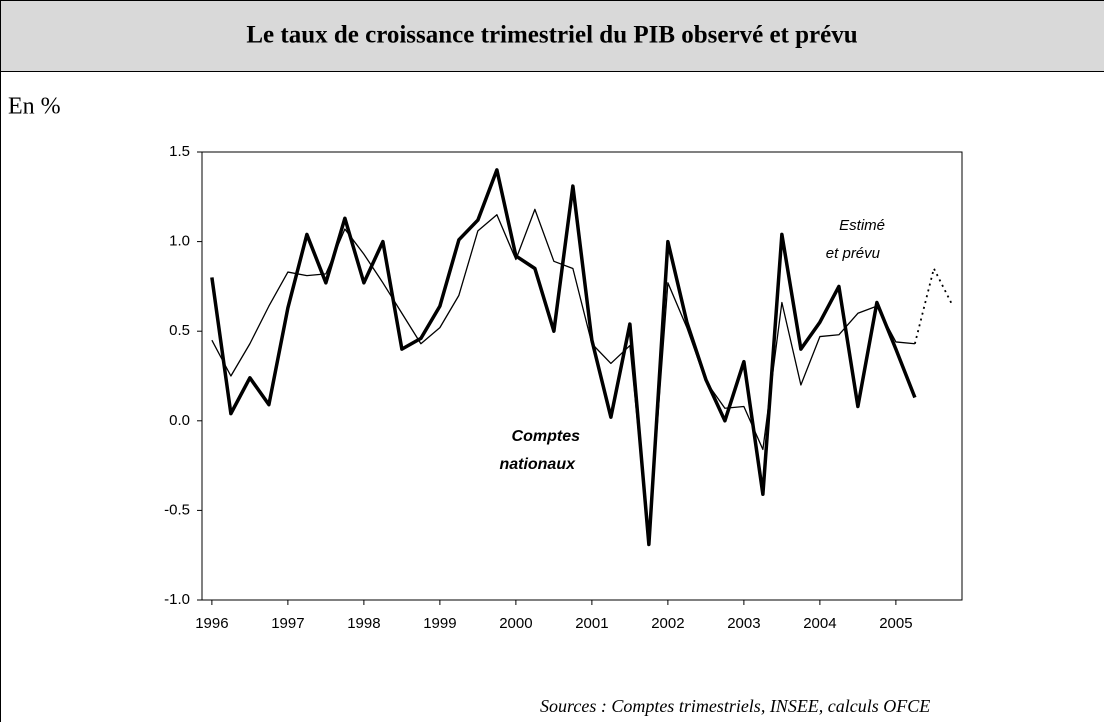 The height and width of the screenshot is (722, 1104). Describe the element at coordinates (177, 509) in the screenshot. I see `y-tick-label: -0.5` at that location.